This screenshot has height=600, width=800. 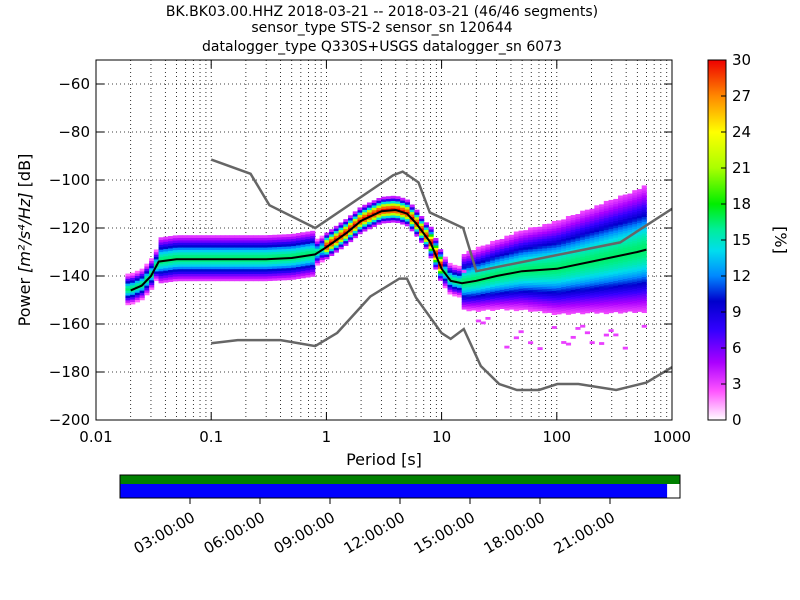 I want to click on colorbar-tick-label: 18, so click(x=741, y=204).